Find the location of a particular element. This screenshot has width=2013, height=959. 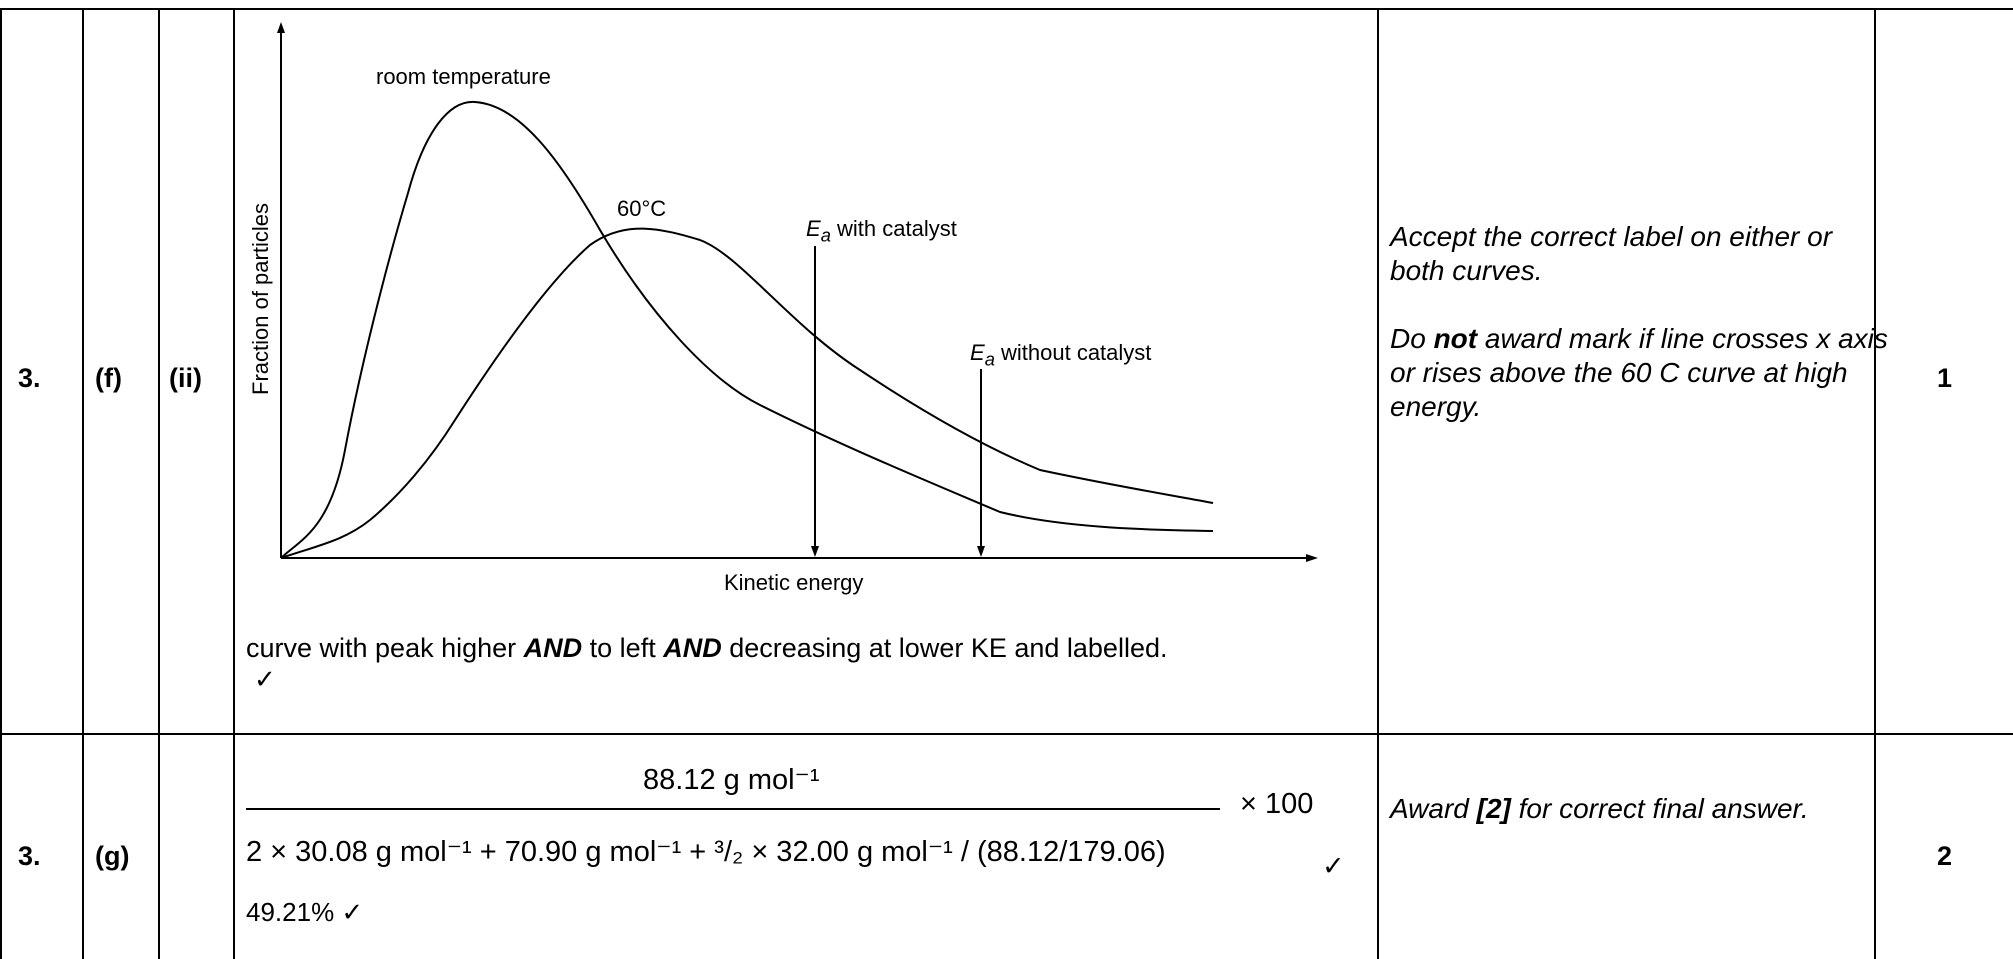

table-row-divider is located at coordinates (1006, 734).